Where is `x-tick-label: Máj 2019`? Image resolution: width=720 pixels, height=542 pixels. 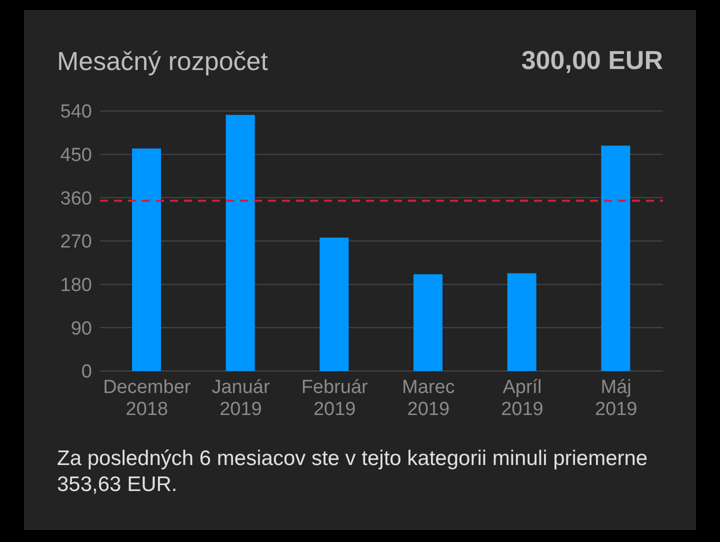 x-tick-label: Máj 2019 is located at coordinates (616, 398).